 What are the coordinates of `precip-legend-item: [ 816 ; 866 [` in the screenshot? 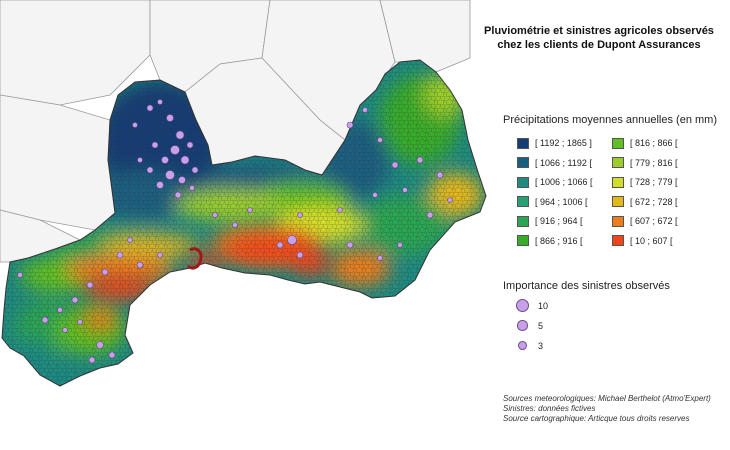 It's located at (645, 143).